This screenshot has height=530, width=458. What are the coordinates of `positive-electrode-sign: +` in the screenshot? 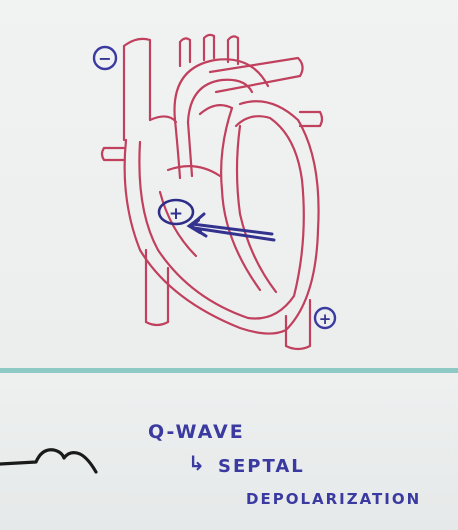 It's located at (325, 319).